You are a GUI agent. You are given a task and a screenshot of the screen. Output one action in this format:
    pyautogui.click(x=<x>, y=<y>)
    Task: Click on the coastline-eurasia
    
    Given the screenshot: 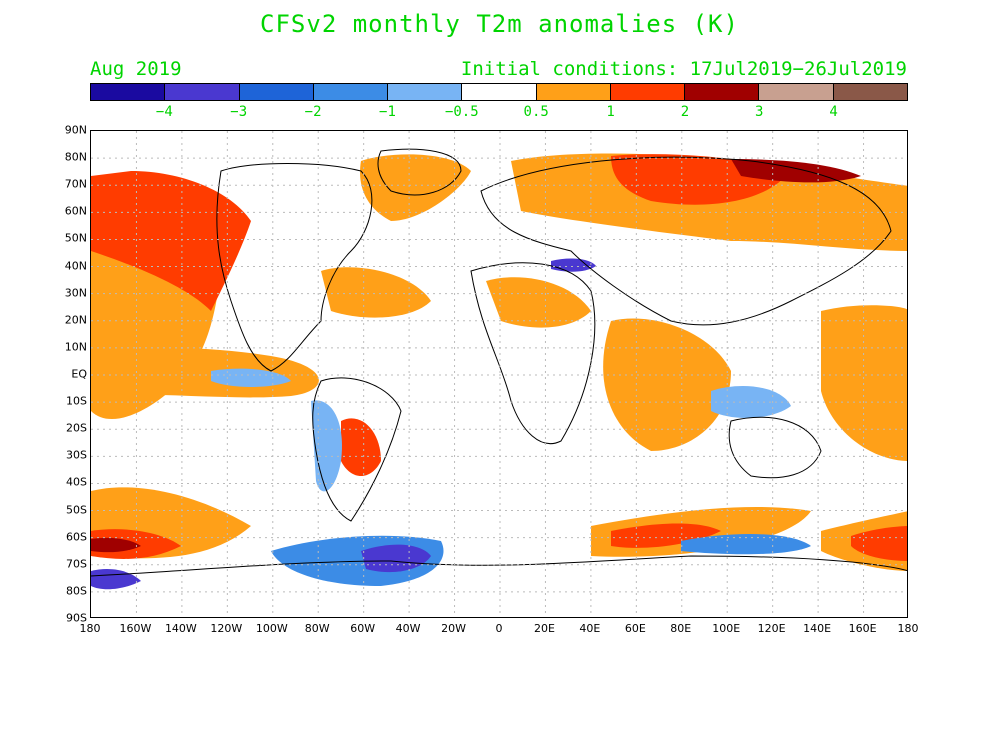 What is the action you would take?
    pyautogui.click(x=686, y=241)
    